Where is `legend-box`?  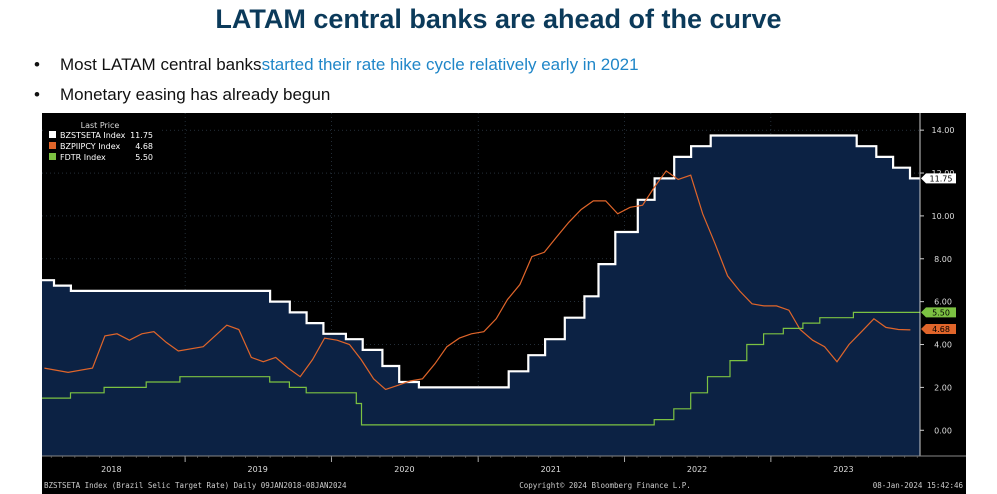
legend-box is located at coordinates (102, 141).